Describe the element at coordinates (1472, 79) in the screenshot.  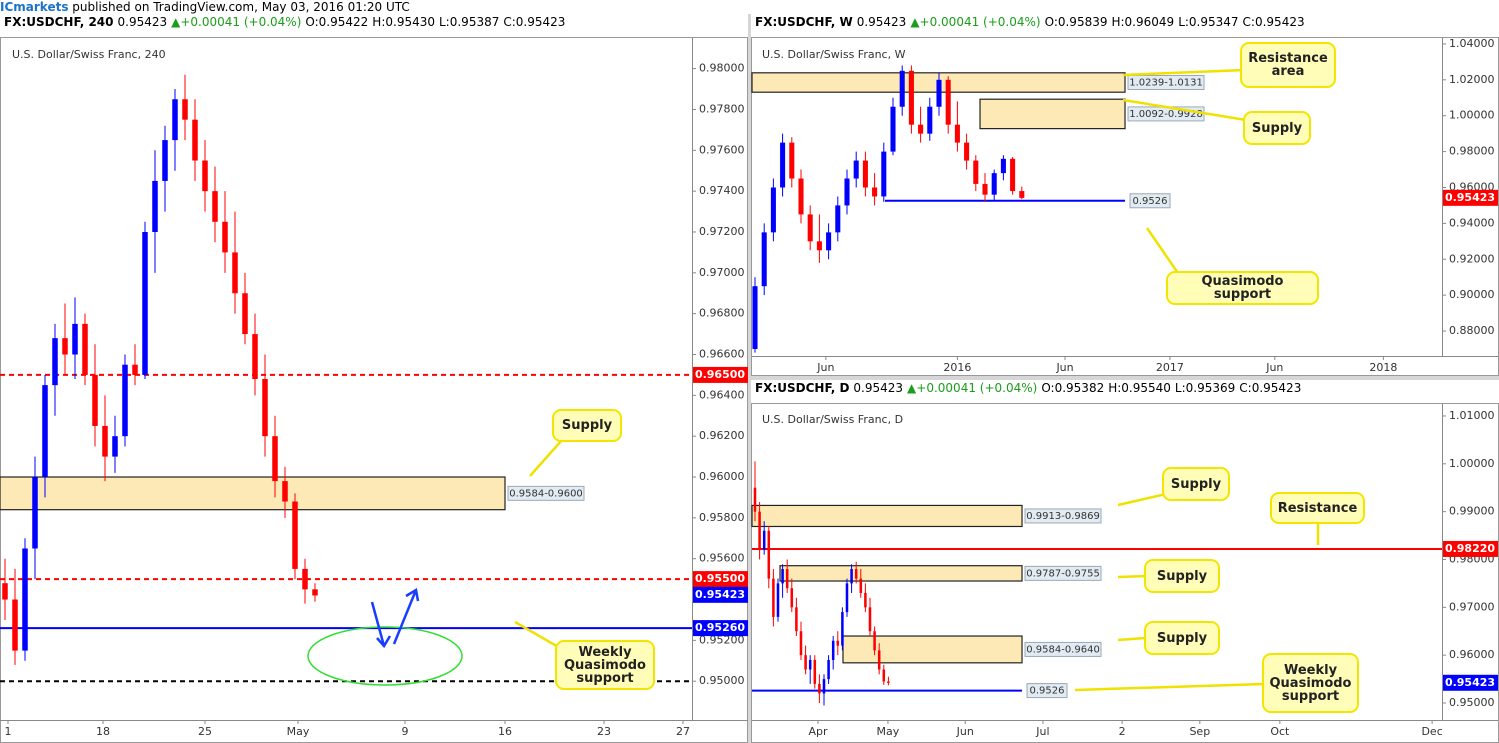
I see `y-tick-label: 1.02000` at that location.